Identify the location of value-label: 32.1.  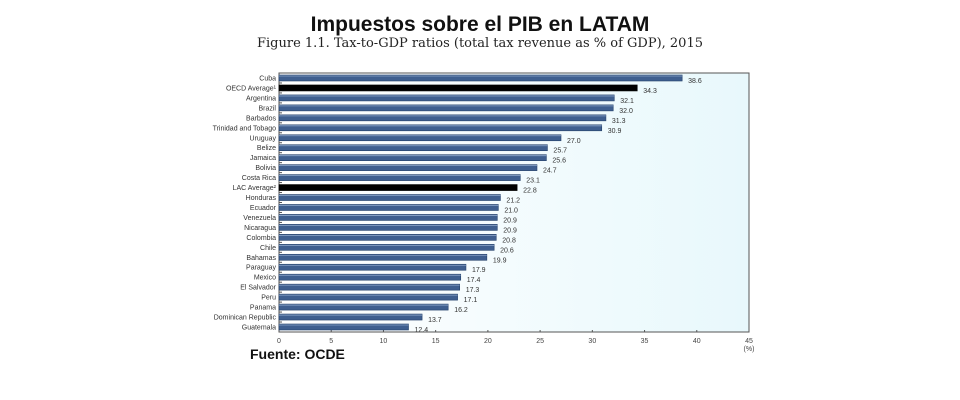
(627, 101).